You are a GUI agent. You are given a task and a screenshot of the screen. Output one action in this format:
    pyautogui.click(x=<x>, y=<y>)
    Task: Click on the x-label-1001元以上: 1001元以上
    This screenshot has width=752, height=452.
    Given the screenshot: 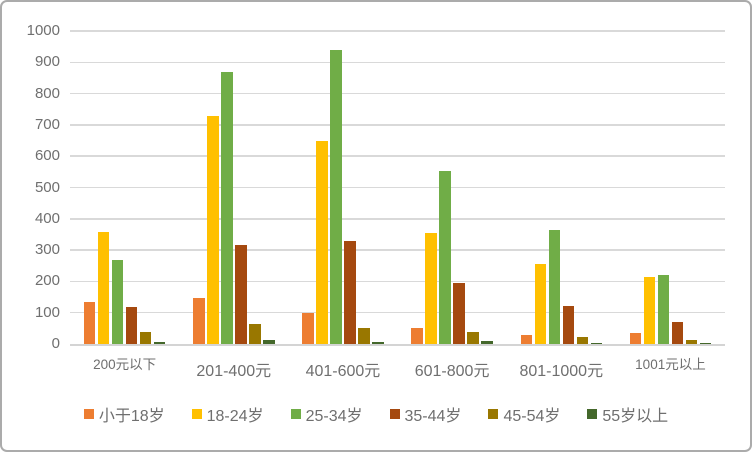 What is the action you would take?
    pyautogui.click(x=670, y=364)
    